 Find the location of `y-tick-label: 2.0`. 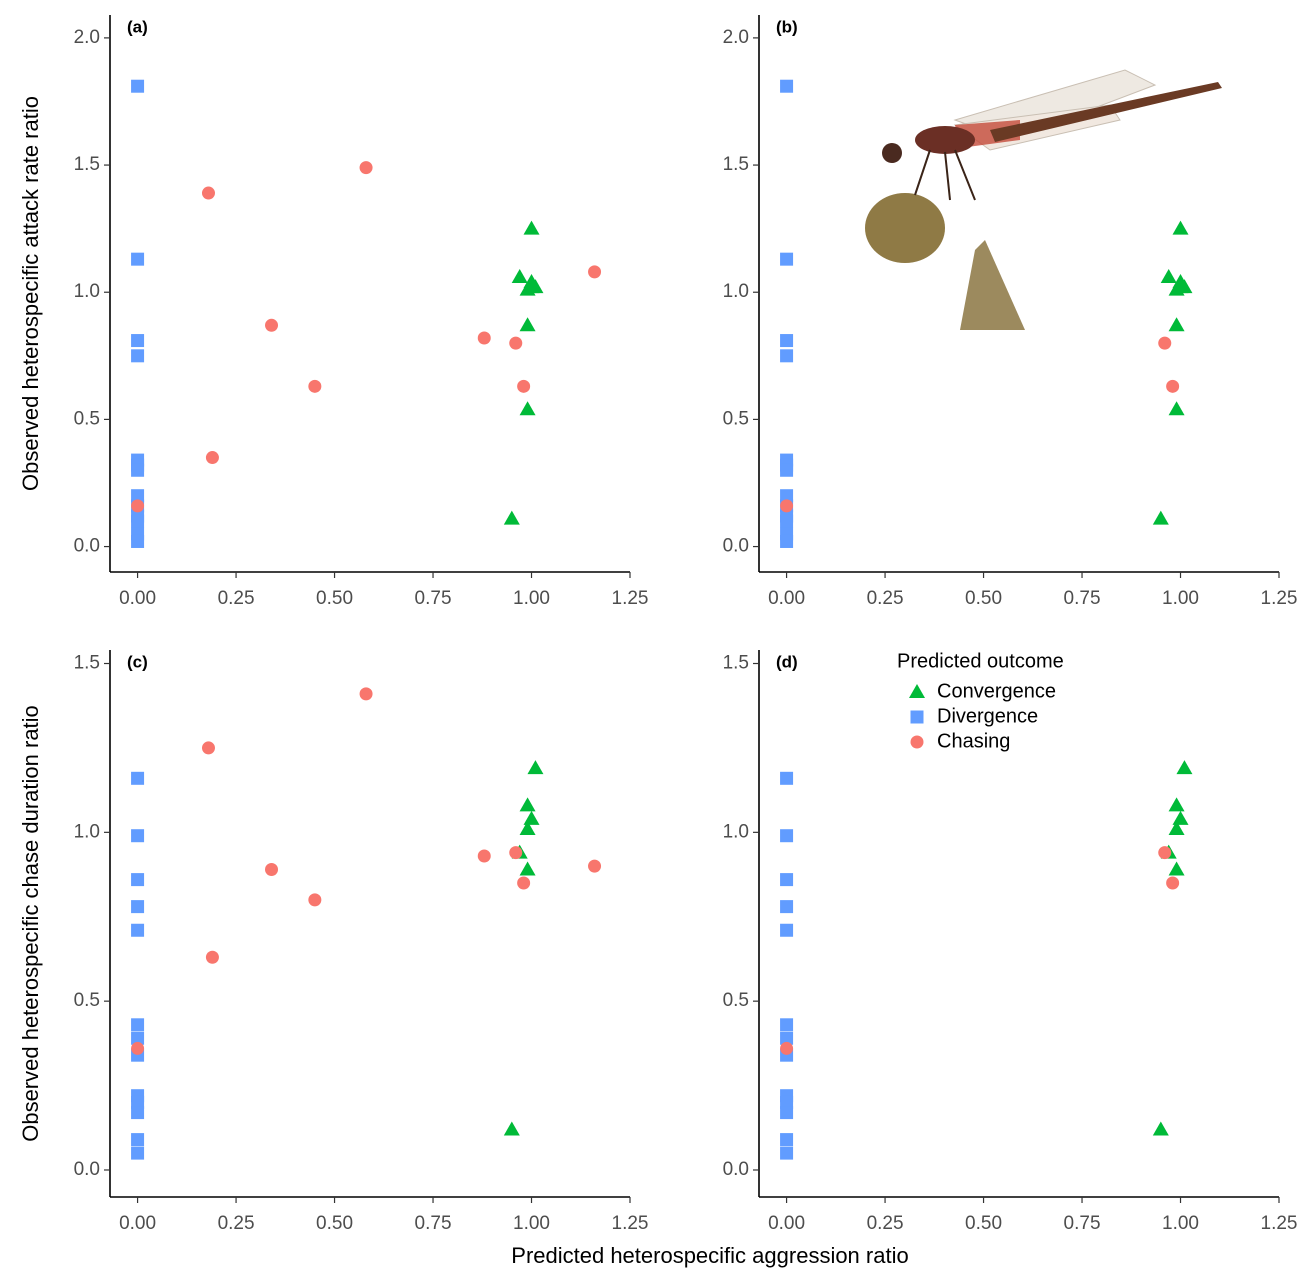

y-tick-label: 2.0 is located at coordinates (736, 37).